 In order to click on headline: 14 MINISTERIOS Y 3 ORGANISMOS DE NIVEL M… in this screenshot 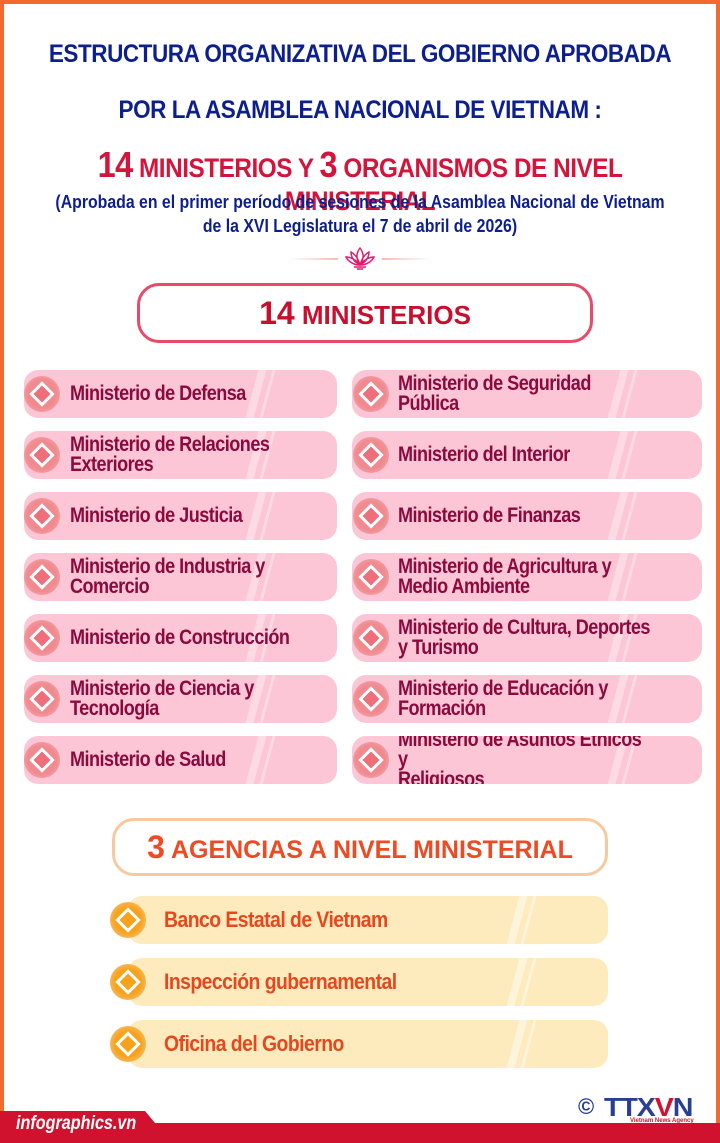, I will do `click(360, 180)`.